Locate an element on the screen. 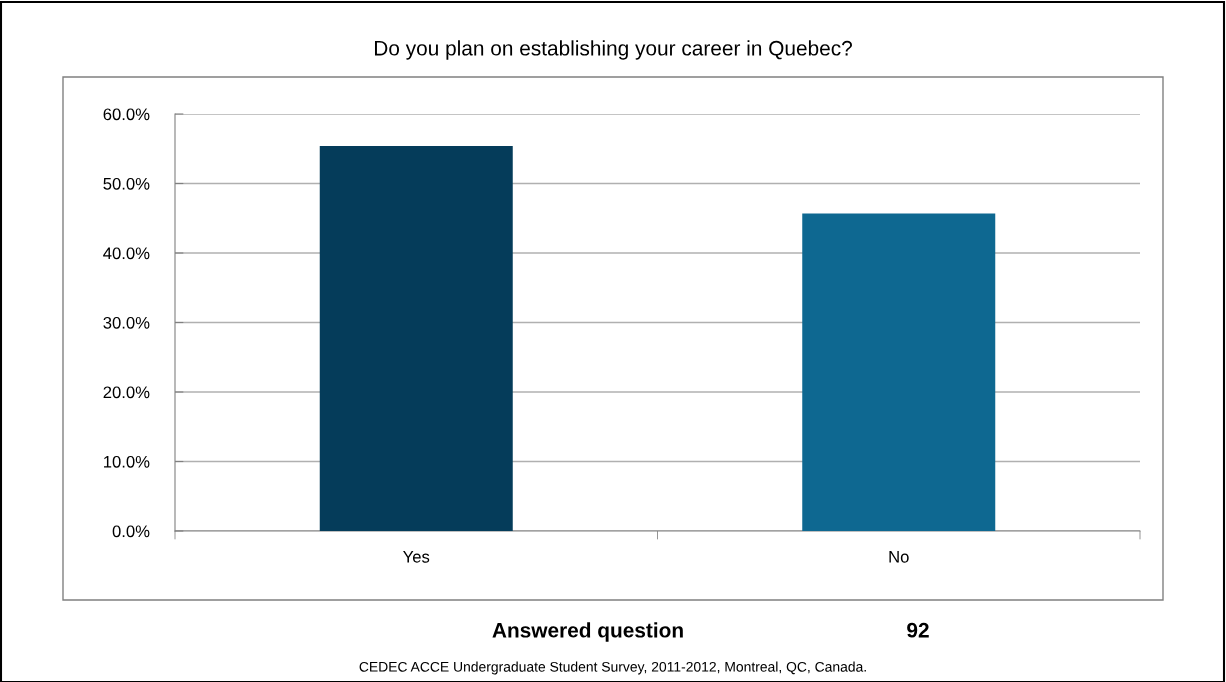 The width and height of the screenshot is (1226, 682). x-tick-label: No is located at coordinates (899, 557).